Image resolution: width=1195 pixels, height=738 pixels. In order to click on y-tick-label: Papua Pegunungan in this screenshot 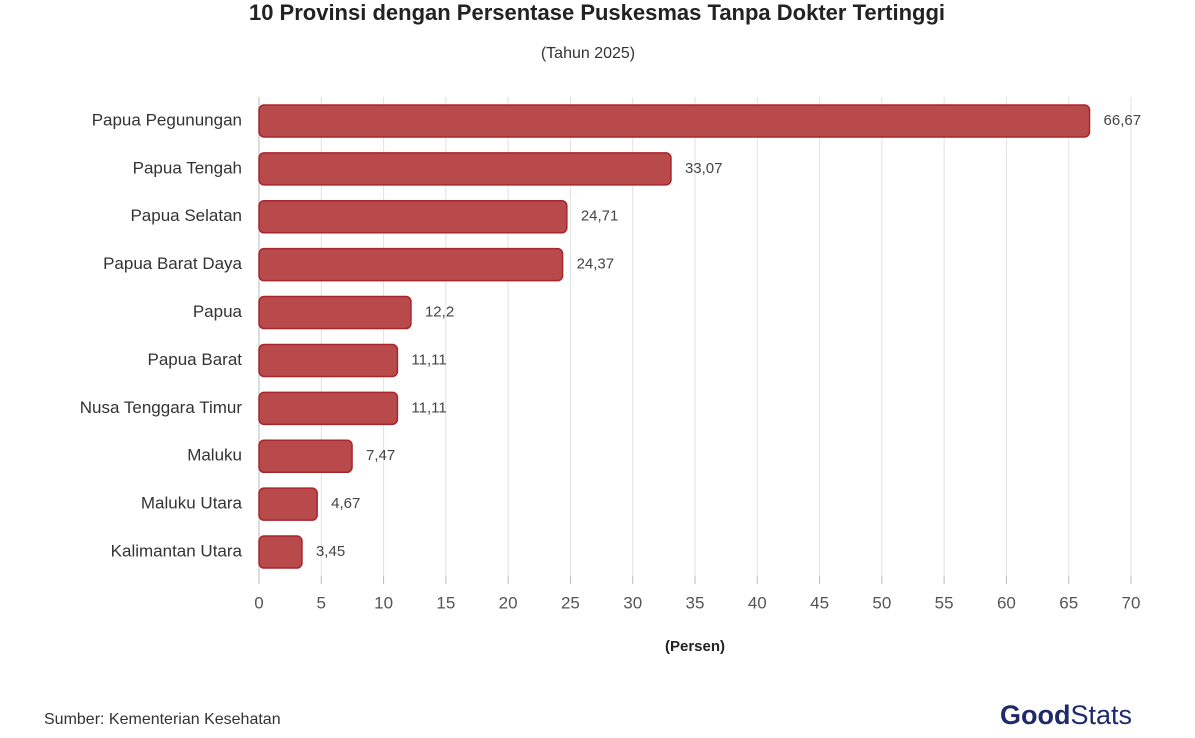, I will do `click(167, 119)`.